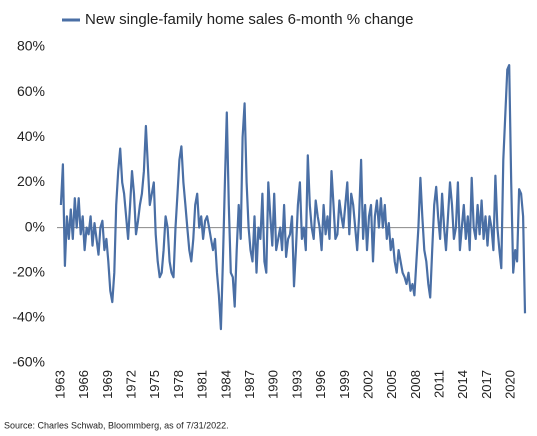 The height and width of the screenshot is (436, 537). Describe the element at coordinates (202, 384) in the screenshot. I see `x-tick-label: 1981` at that location.